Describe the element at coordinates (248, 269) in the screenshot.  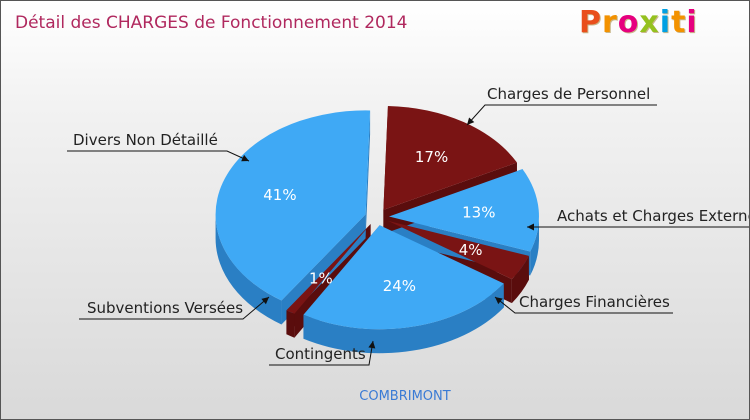
I see `slice-side-divers-non-detaille` at that location.